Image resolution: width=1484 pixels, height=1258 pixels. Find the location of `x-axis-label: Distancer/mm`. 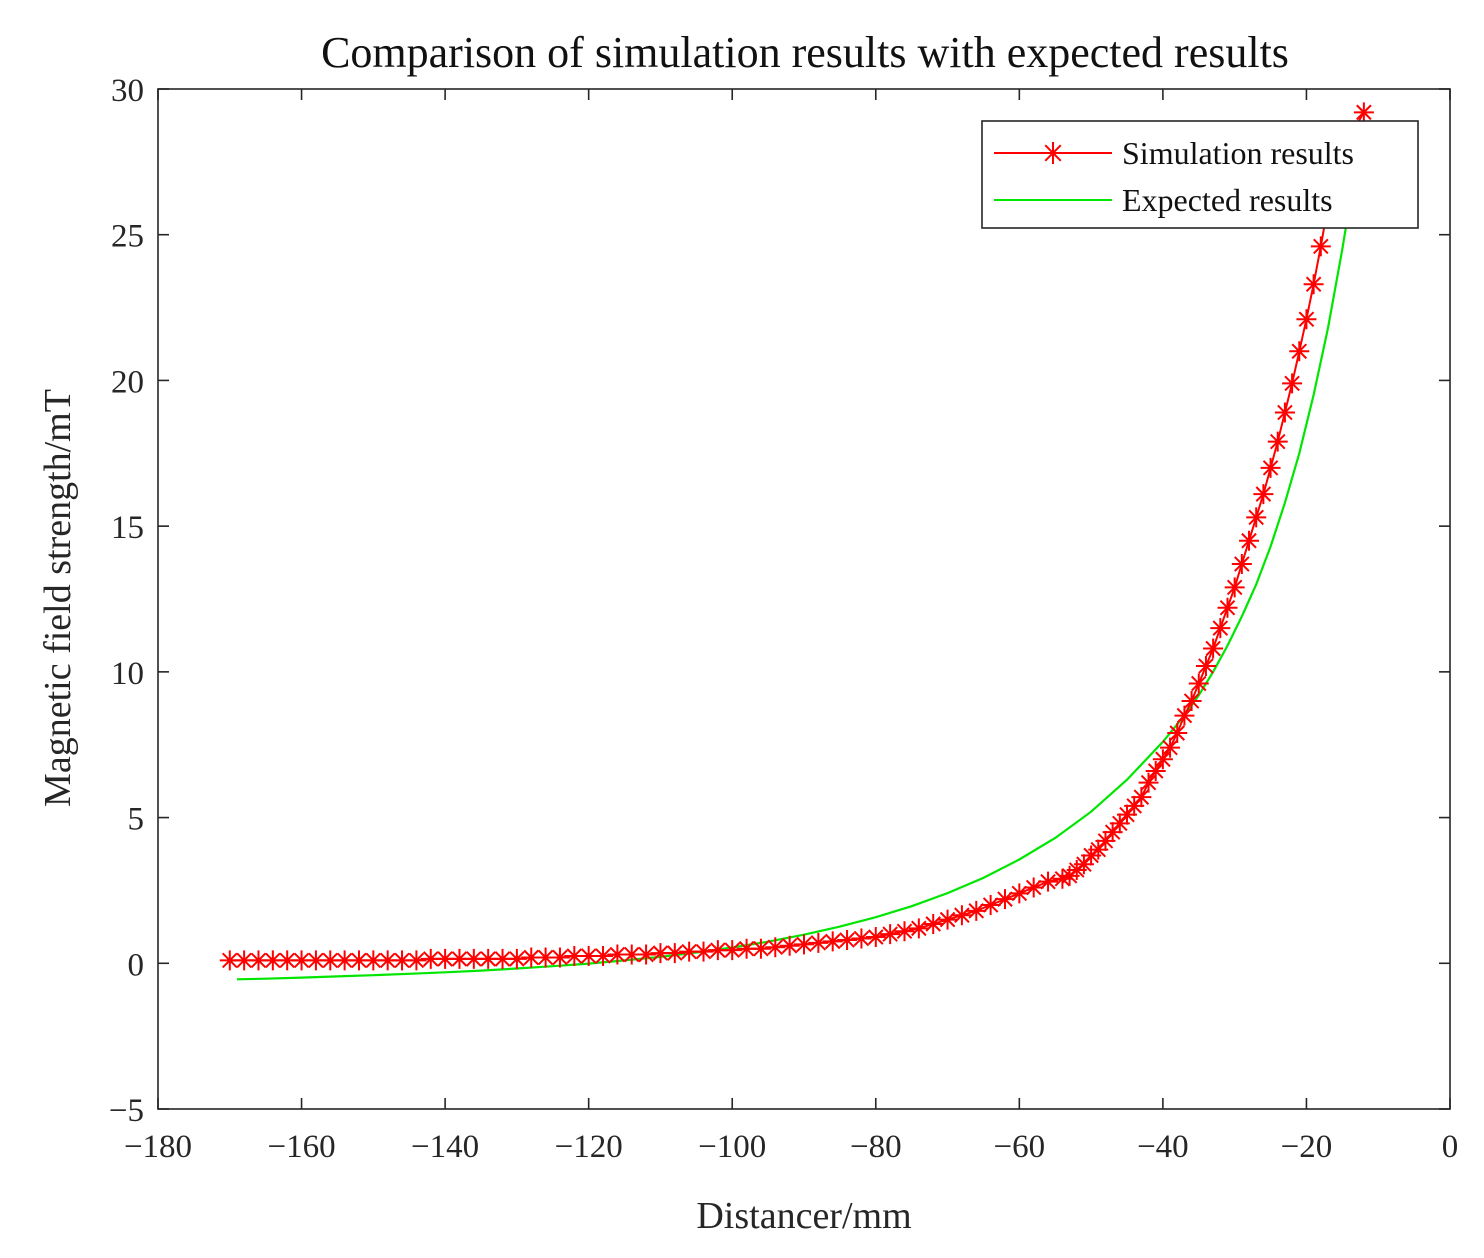

x-axis-label: Distancer/mm is located at coordinates (803, 1216).